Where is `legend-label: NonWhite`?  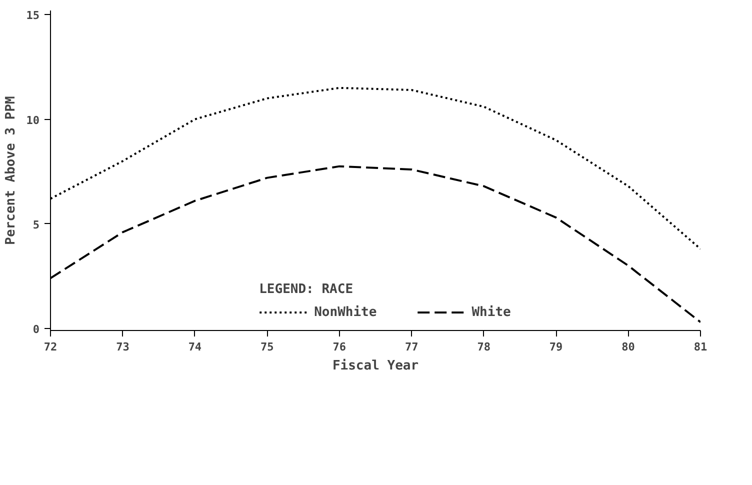 legend-label: NonWhite is located at coordinates (345, 312).